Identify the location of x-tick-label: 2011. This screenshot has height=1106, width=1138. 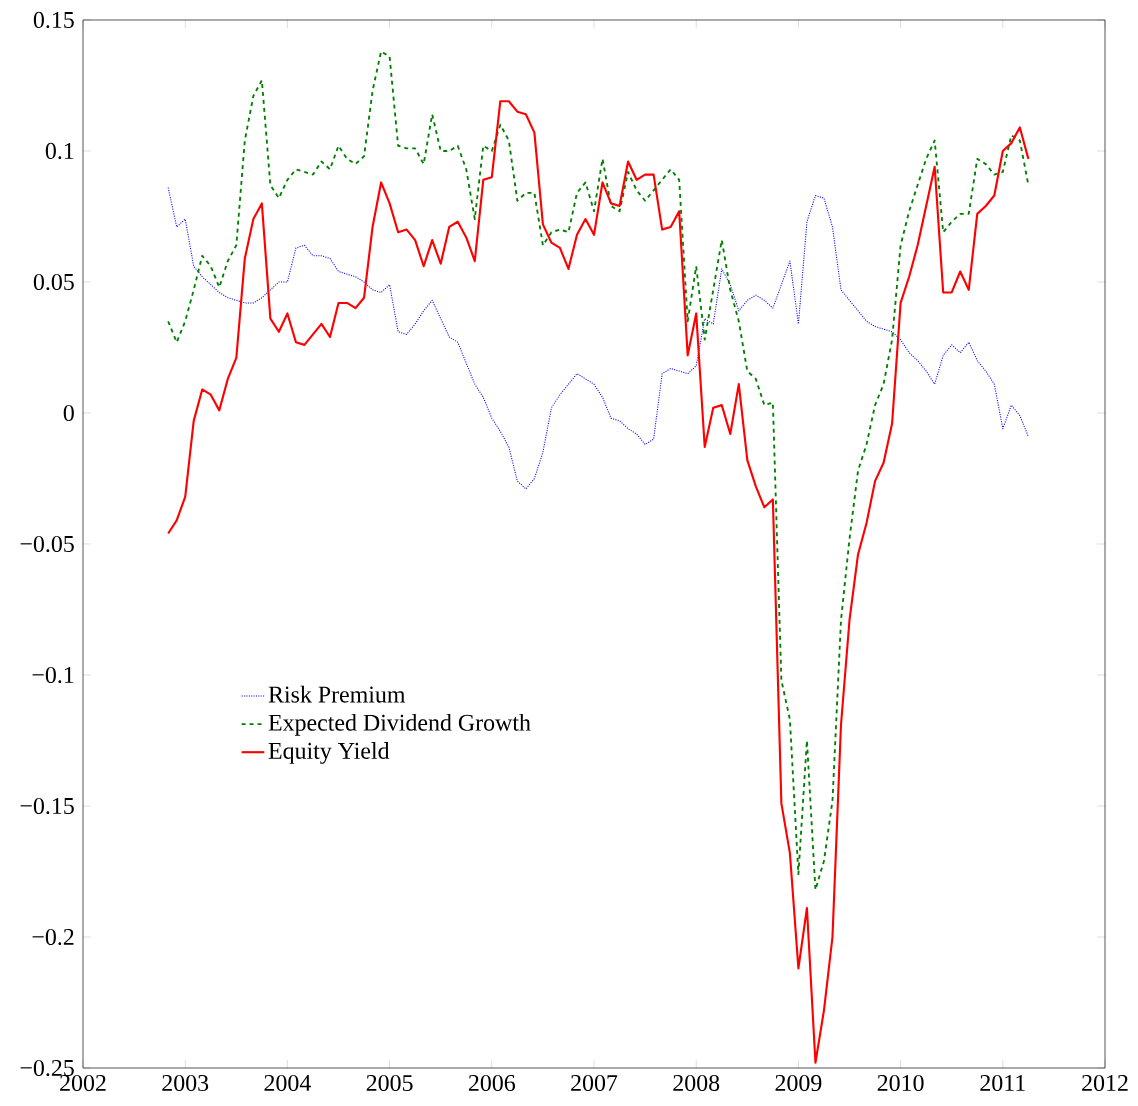
(1002, 1083).